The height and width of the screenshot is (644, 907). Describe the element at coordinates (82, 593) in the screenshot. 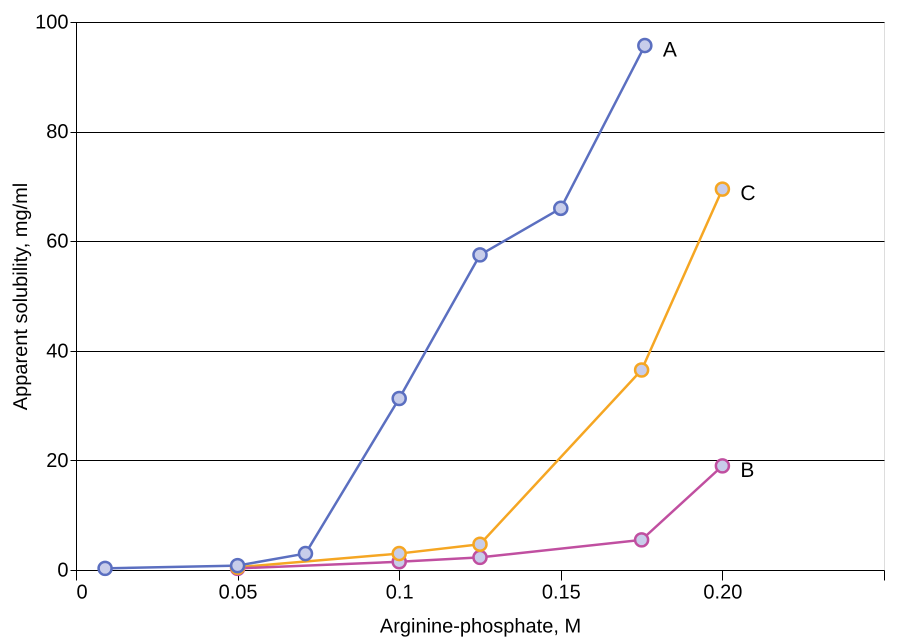

I see `x-tick-label: 0` at that location.